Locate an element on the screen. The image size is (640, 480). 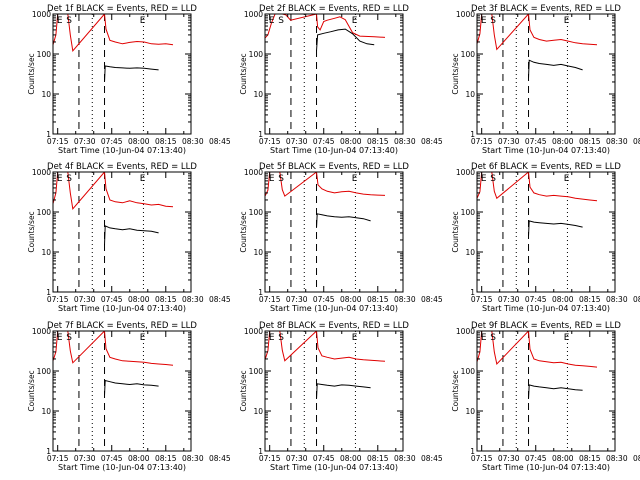
chart-title: Det 8f BLACK = Events, RED = LLD is located at coordinates (334, 326).